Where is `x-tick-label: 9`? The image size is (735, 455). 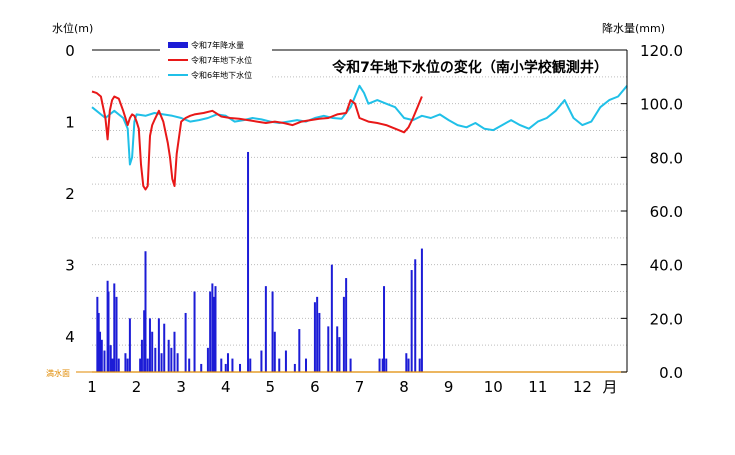 x-tick-label: 9 is located at coordinates (449, 387).